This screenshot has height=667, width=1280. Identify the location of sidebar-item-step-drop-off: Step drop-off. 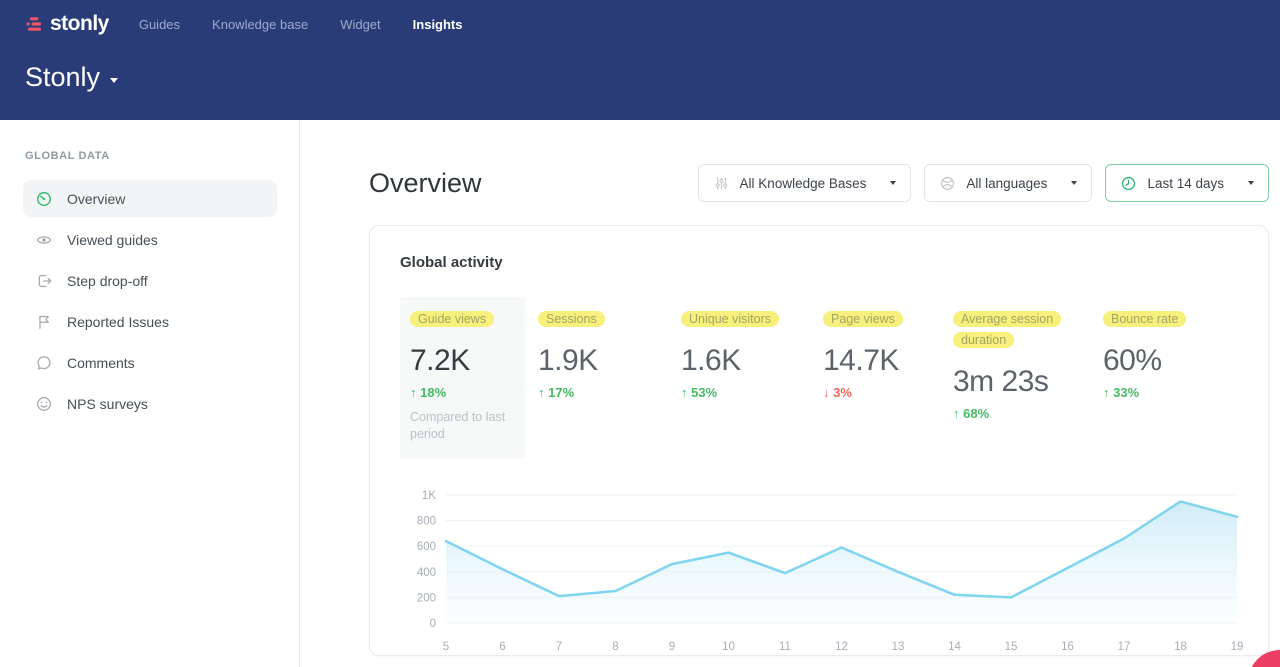
(150, 280).